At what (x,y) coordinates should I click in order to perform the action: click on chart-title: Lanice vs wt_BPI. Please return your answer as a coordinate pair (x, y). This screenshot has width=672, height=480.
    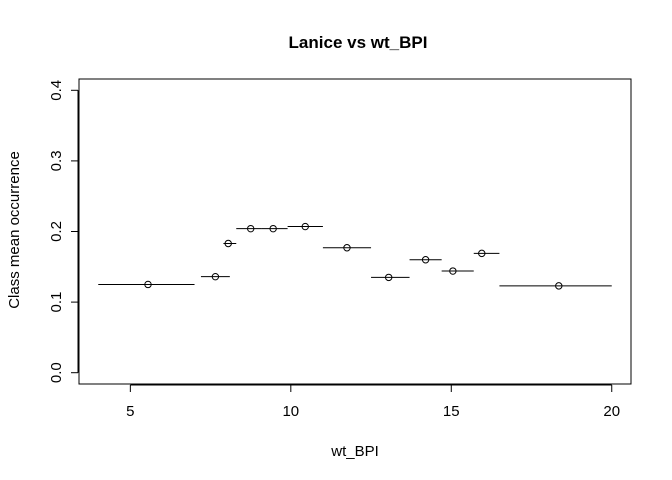
    Looking at the image, I should click on (358, 42).